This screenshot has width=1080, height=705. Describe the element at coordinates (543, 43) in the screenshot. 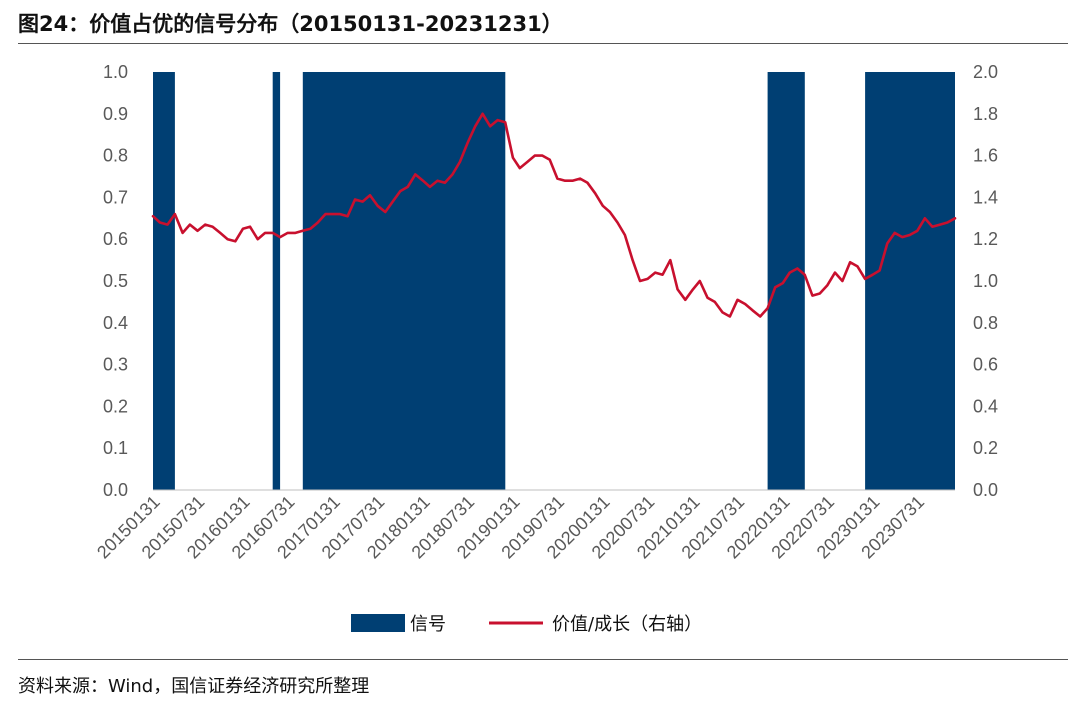

I see `title-divider` at that location.